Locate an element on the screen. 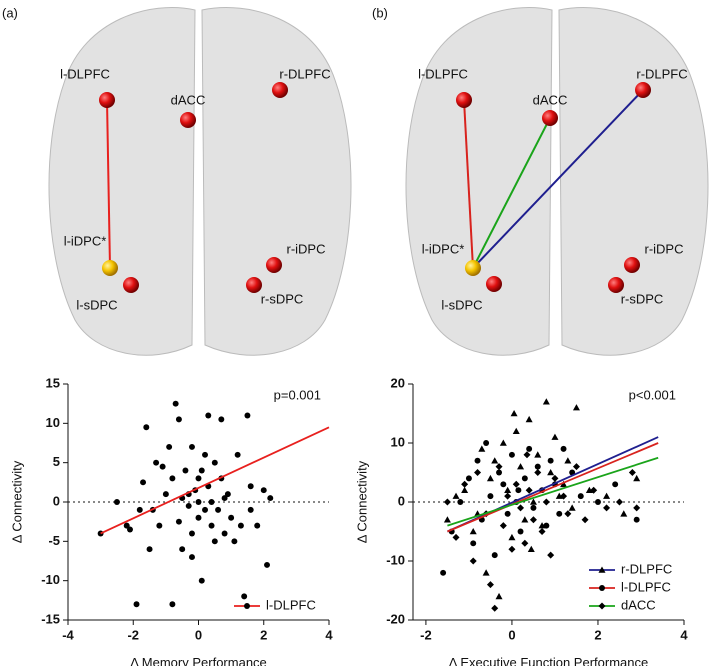 This screenshot has height=666, width=709. y-tick-label: 15 is located at coordinates (53, 382).